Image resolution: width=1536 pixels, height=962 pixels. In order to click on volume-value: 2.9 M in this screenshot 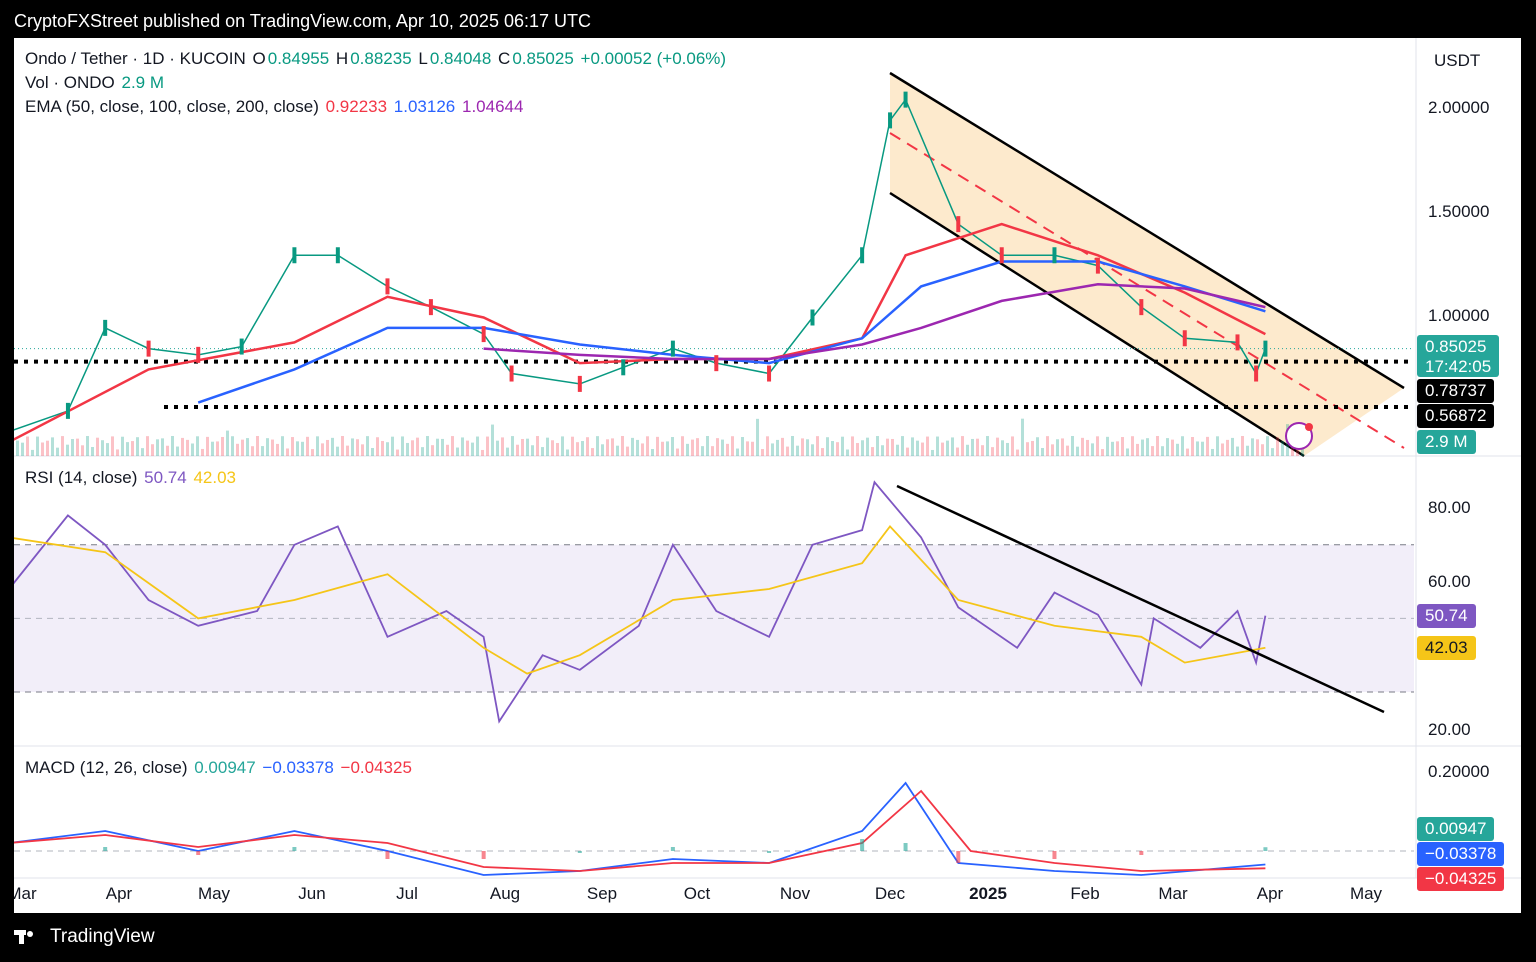, I will do `click(143, 82)`.